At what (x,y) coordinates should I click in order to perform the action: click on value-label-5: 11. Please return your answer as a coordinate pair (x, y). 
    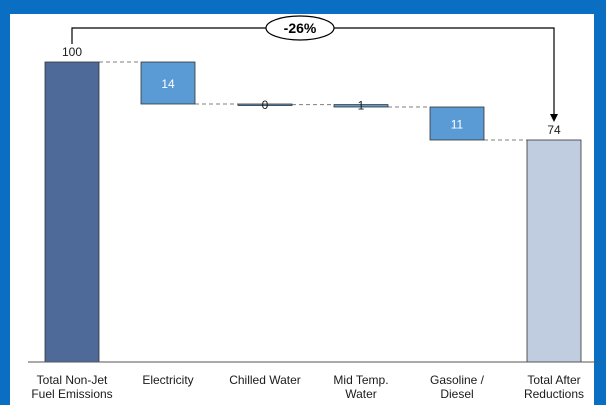
    Looking at the image, I should click on (457, 125).